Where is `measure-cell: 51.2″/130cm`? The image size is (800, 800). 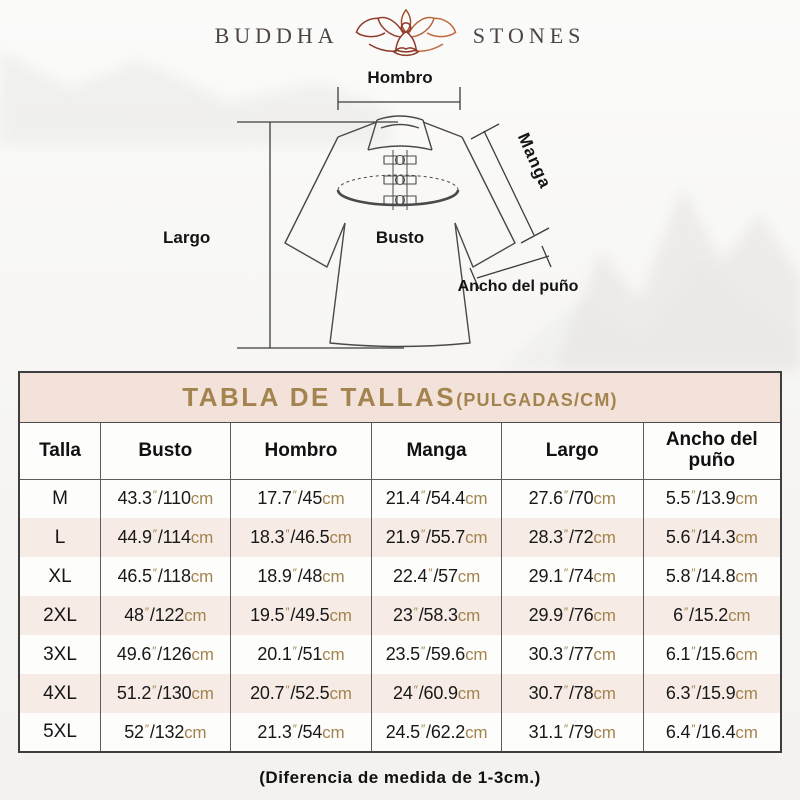 measure-cell: 51.2″/130cm is located at coordinates (165, 693).